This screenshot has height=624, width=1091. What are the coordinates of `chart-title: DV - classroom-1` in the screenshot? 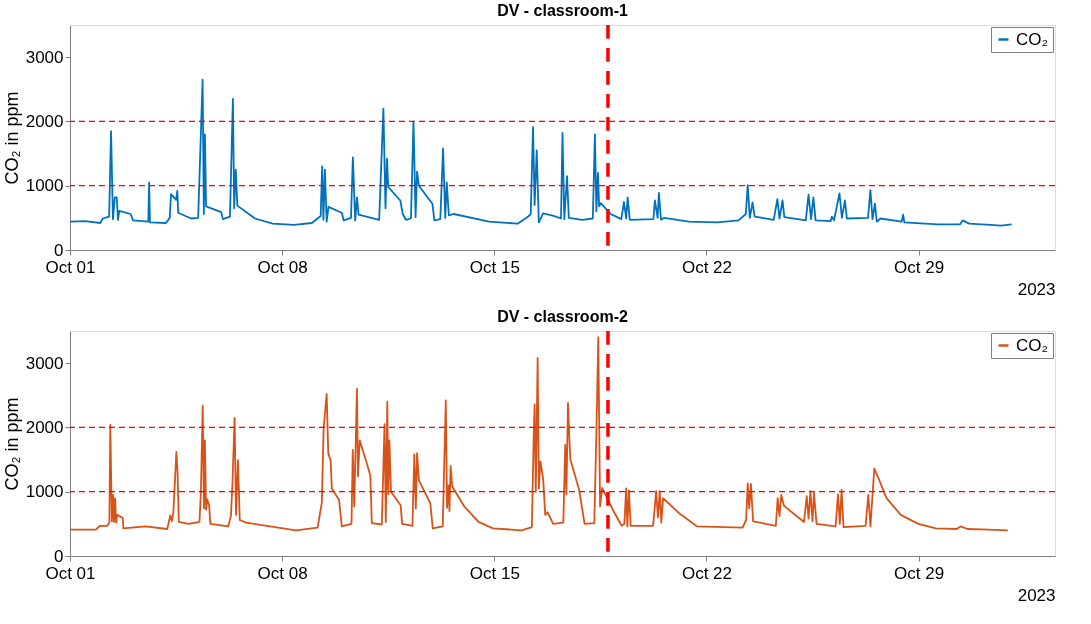 It's located at (562, 11).